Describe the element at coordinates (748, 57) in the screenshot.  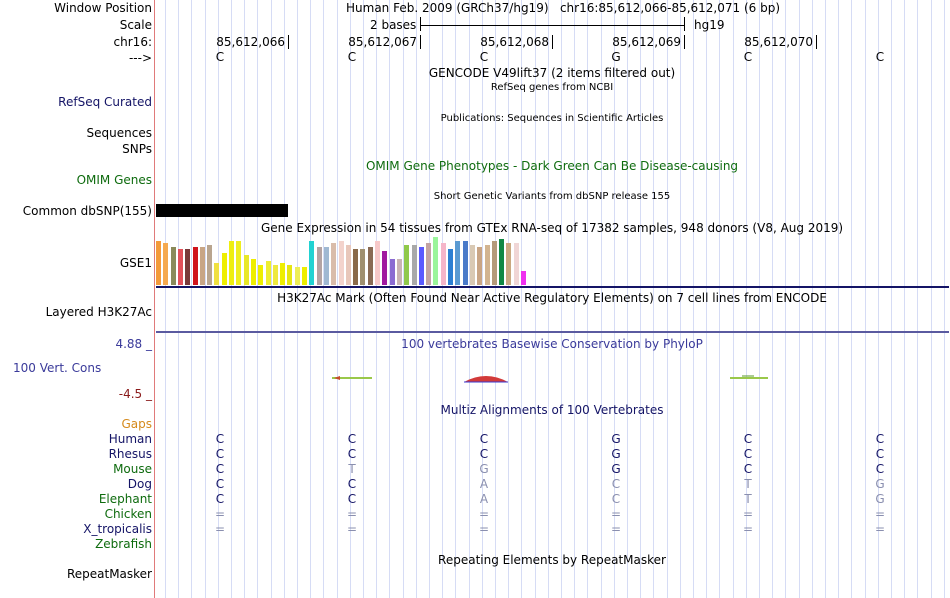
I see `reference-base: C` at that location.